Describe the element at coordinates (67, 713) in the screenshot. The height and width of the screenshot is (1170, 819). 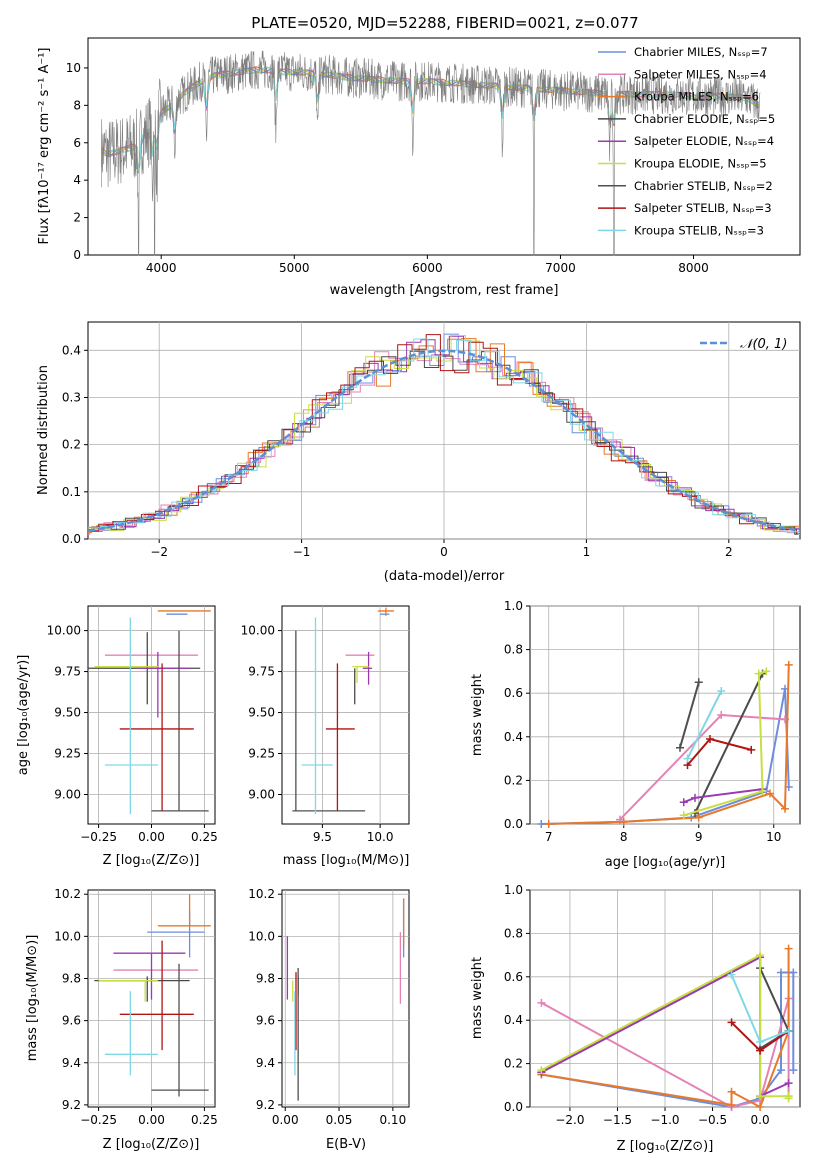
I see `y-tick-label: 9.50` at that location.